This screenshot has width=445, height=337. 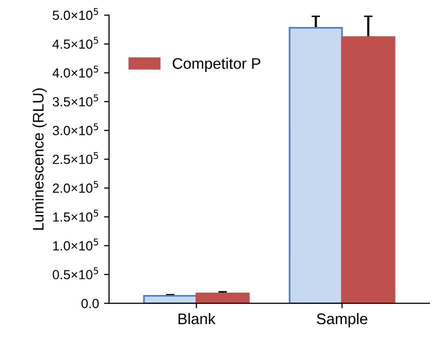 I want to click on y-tick-label: 0.0, so click(x=90, y=303).